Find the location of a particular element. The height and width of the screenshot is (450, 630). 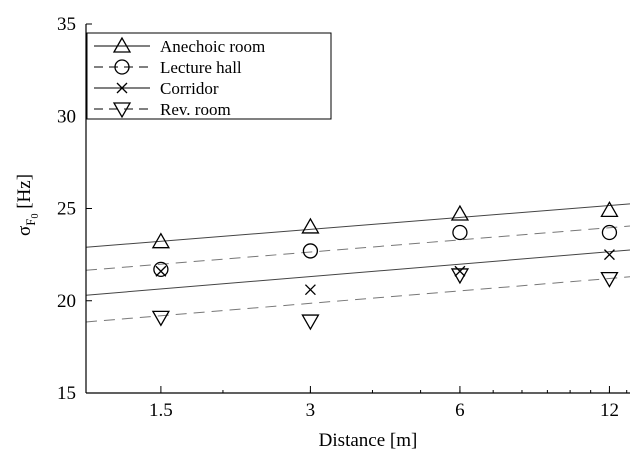

y-tick-label: 15 is located at coordinates (66, 393).